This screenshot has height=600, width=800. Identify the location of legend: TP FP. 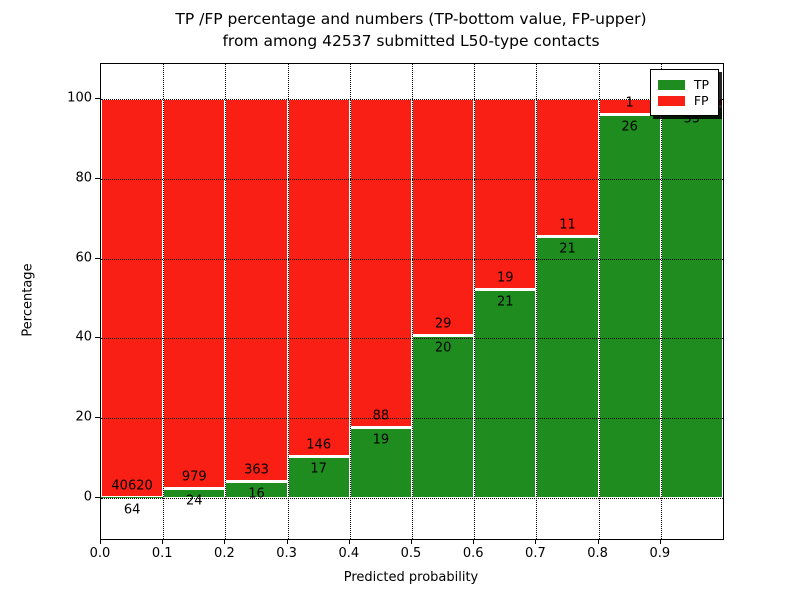
(684, 92).